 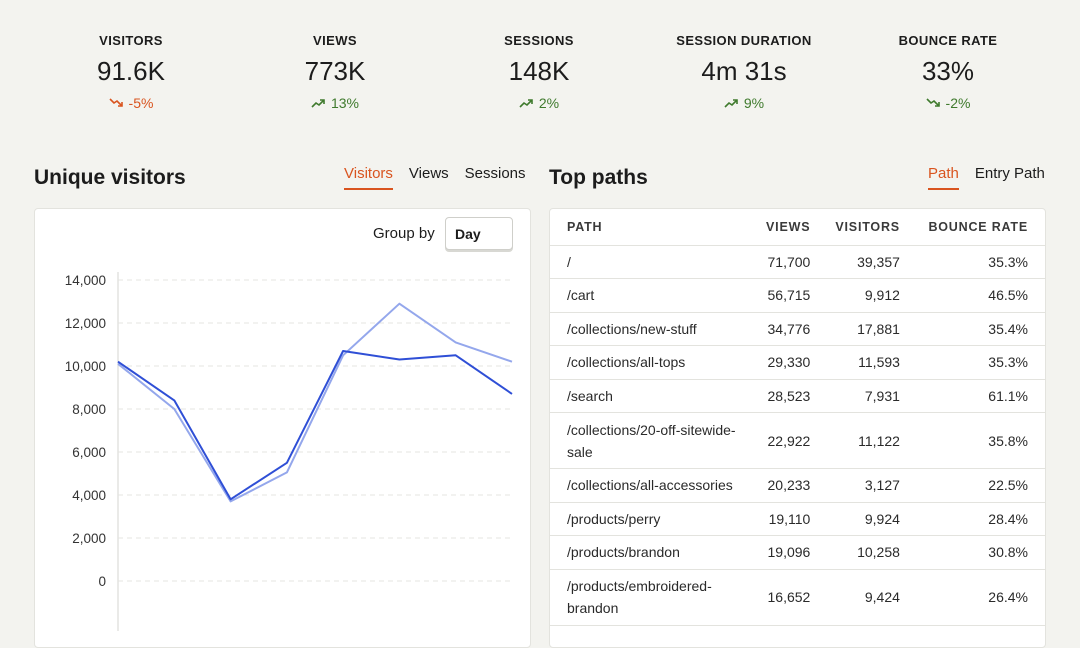 I want to click on stat-delta: 2%, so click(x=539, y=103).